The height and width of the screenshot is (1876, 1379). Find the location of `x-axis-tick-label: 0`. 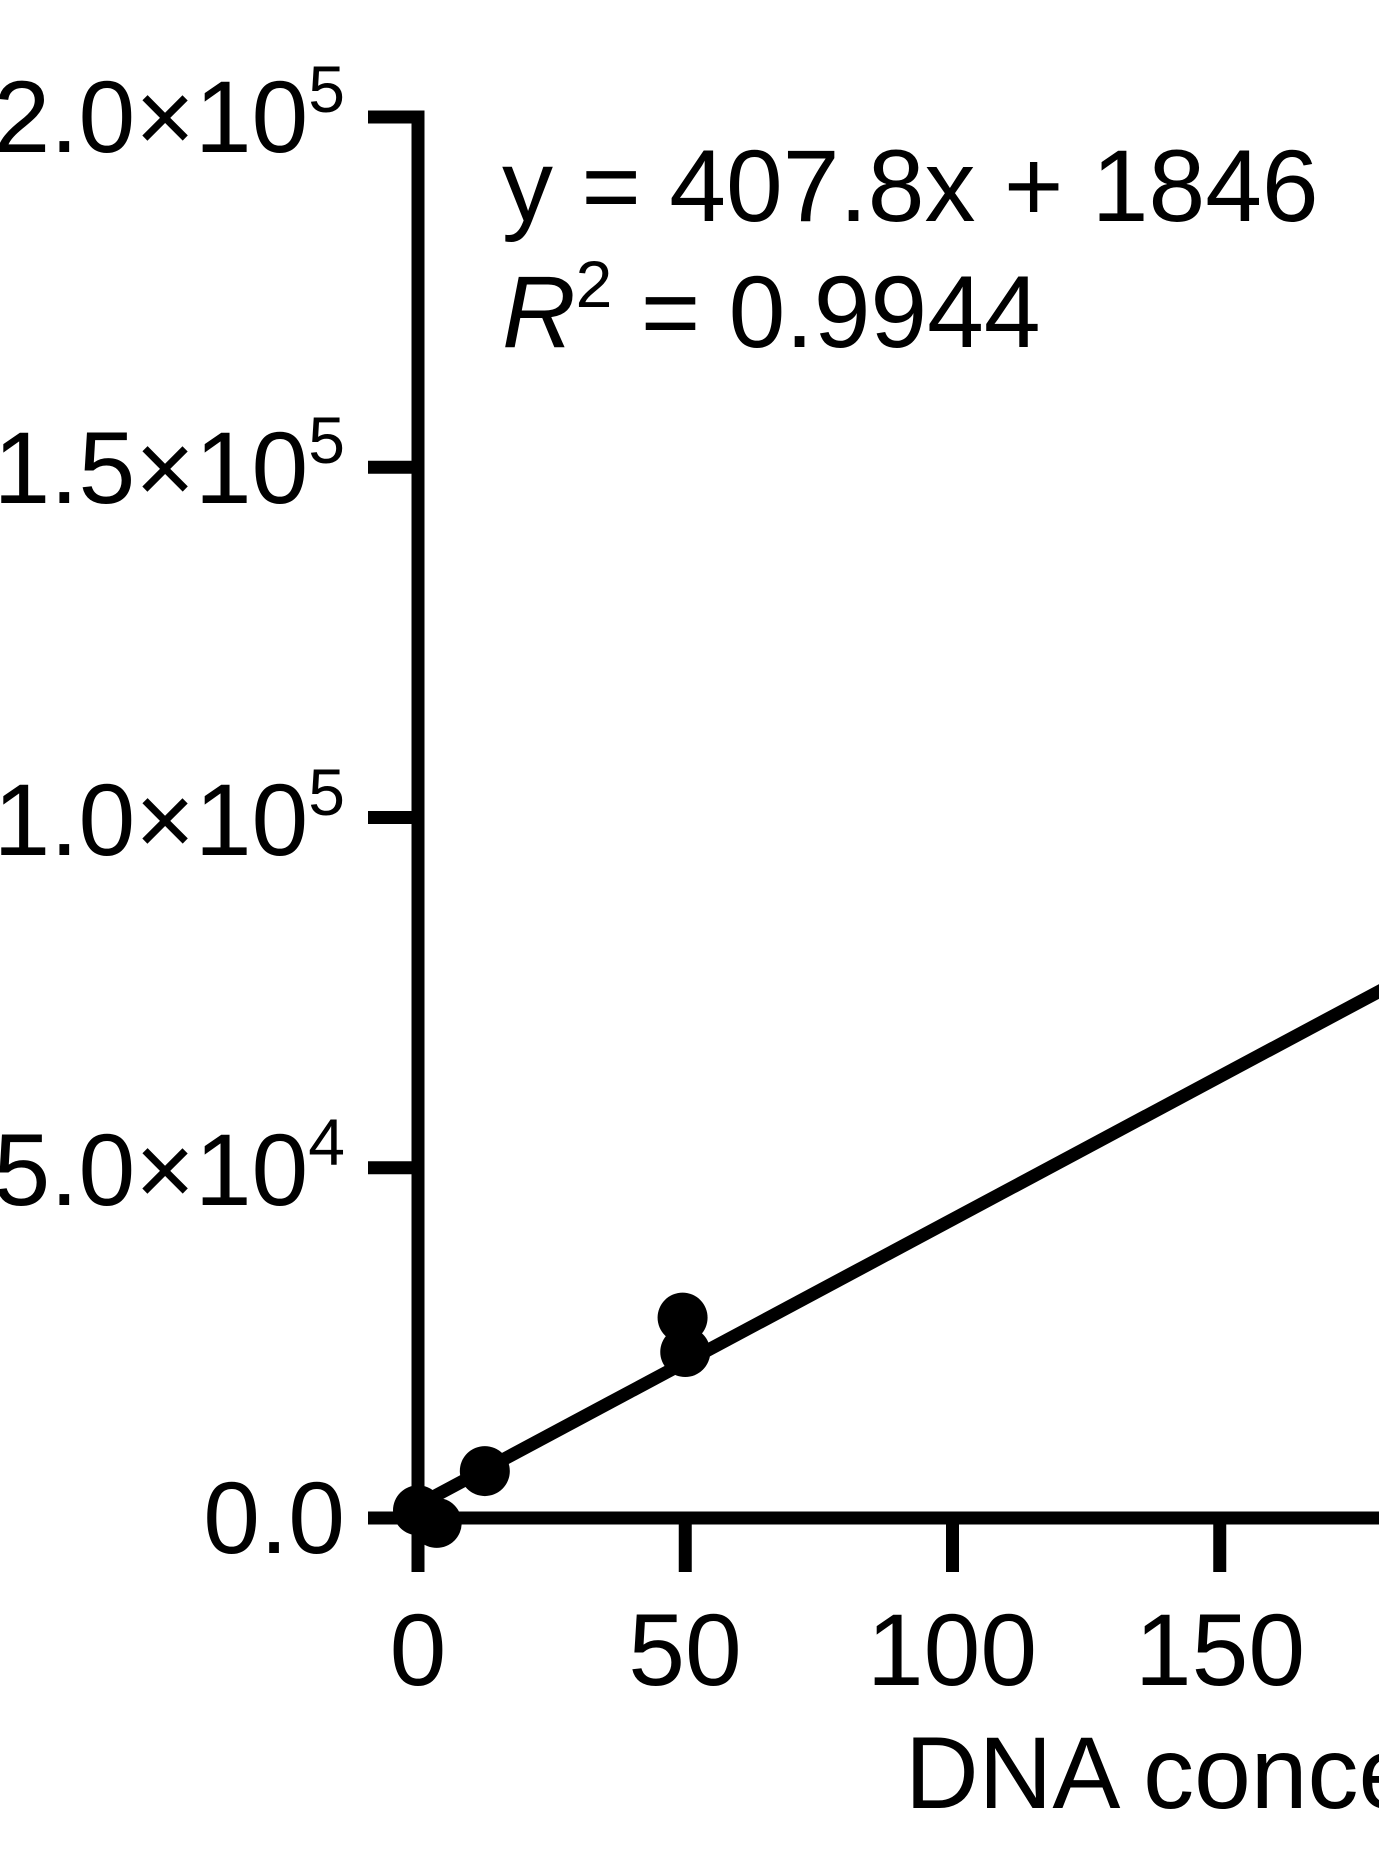

x-axis-tick-label: 0 is located at coordinates (418, 1650).